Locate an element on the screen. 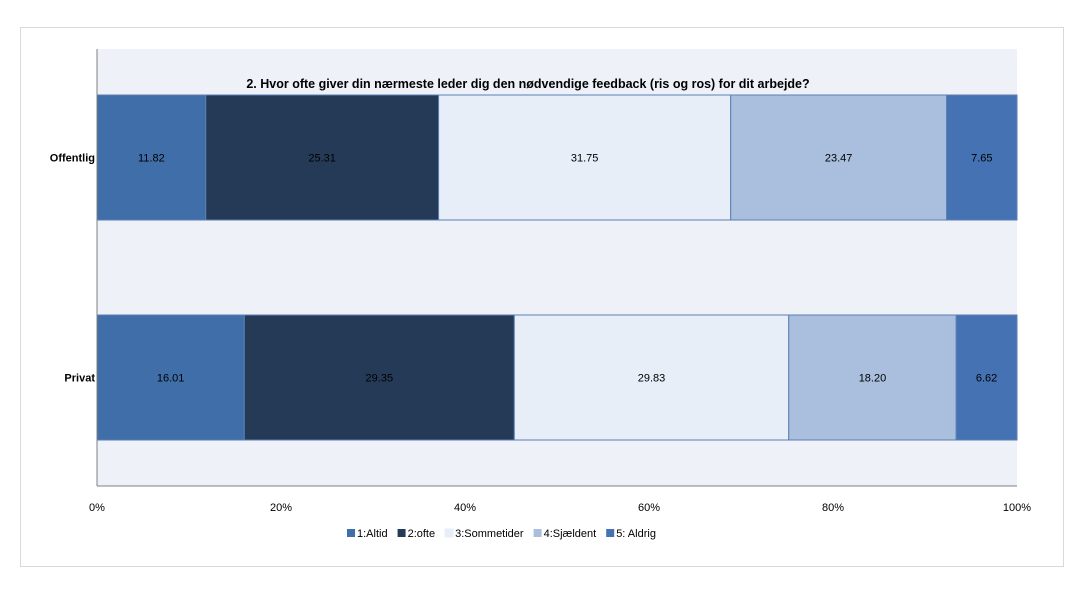  data-label-offentlig-4: 23.47 is located at coordinates (839, 159).